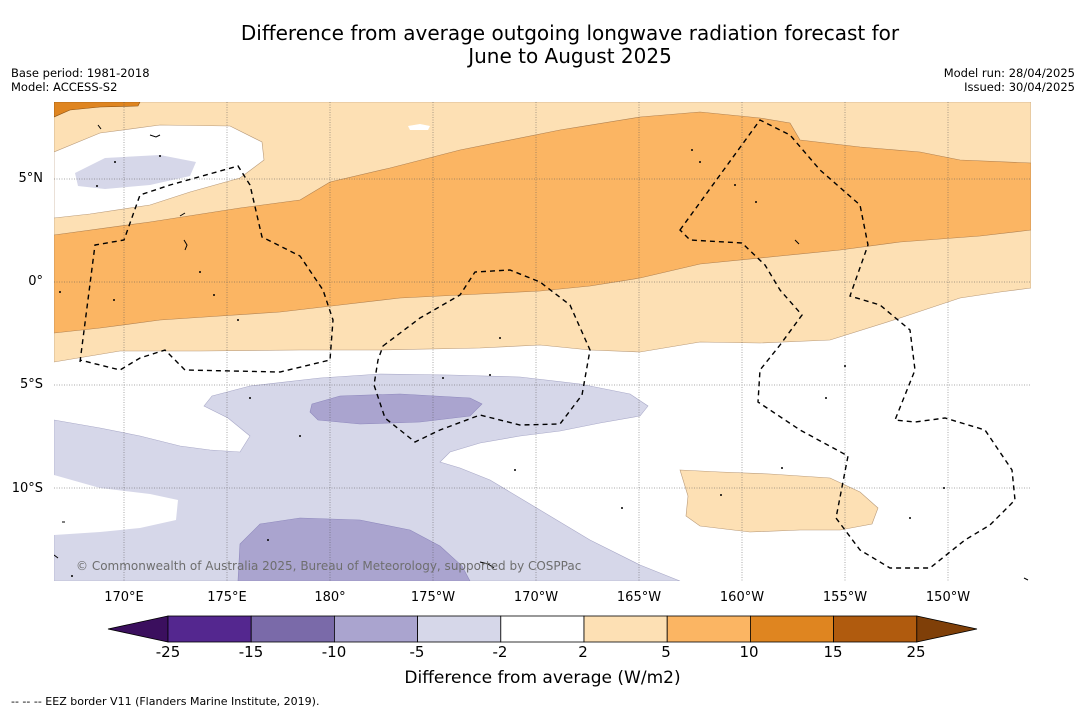 The width and height of the screenshot is (1085, 713). What do you see at coordinates (500, 652) in the screenshot?
I see `colorbar-tick-label: -2` at bounding box center [500, 652].